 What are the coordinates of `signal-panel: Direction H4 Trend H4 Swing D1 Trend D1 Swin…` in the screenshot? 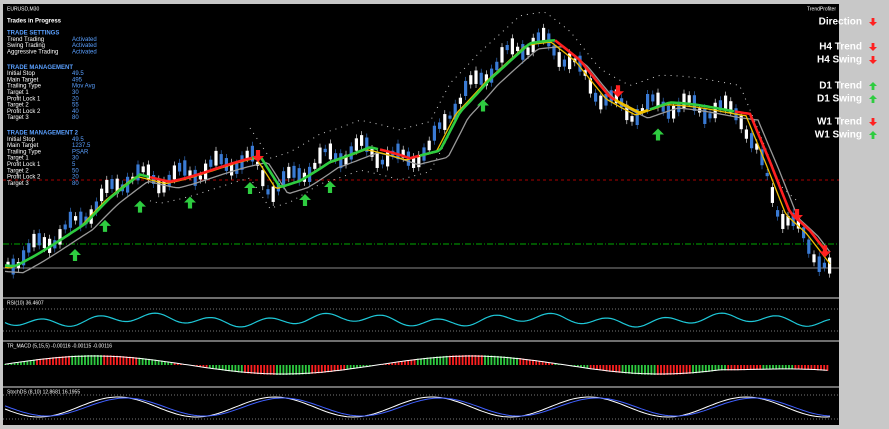 It's located at (846, 79).